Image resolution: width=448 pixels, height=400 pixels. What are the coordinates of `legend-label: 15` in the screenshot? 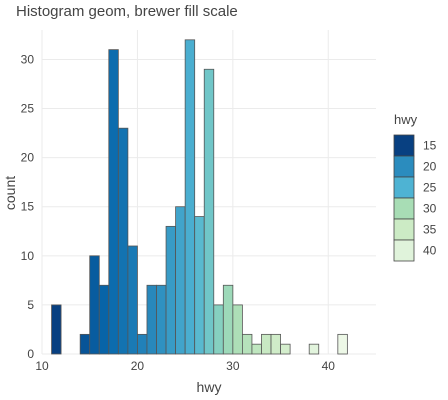 It's located at (430, 146).